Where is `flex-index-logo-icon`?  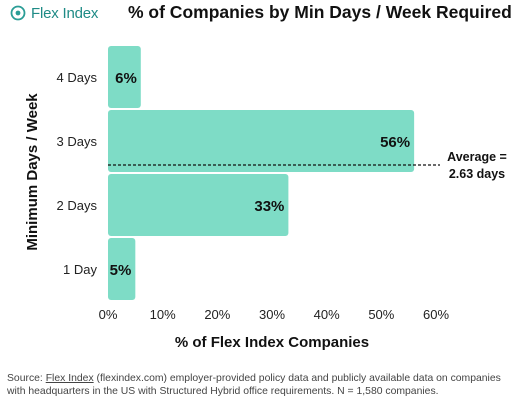 flex-index-logo-icon is located at coordinates (18, 13).